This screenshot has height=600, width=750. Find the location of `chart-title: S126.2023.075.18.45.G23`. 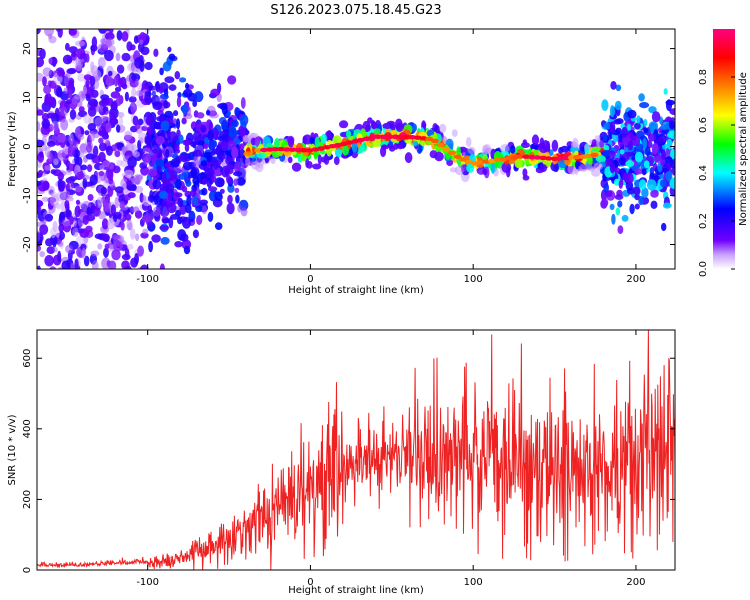

chart-title: S126.2023.075.18.45.G23 is located at coordinates (355, 10).